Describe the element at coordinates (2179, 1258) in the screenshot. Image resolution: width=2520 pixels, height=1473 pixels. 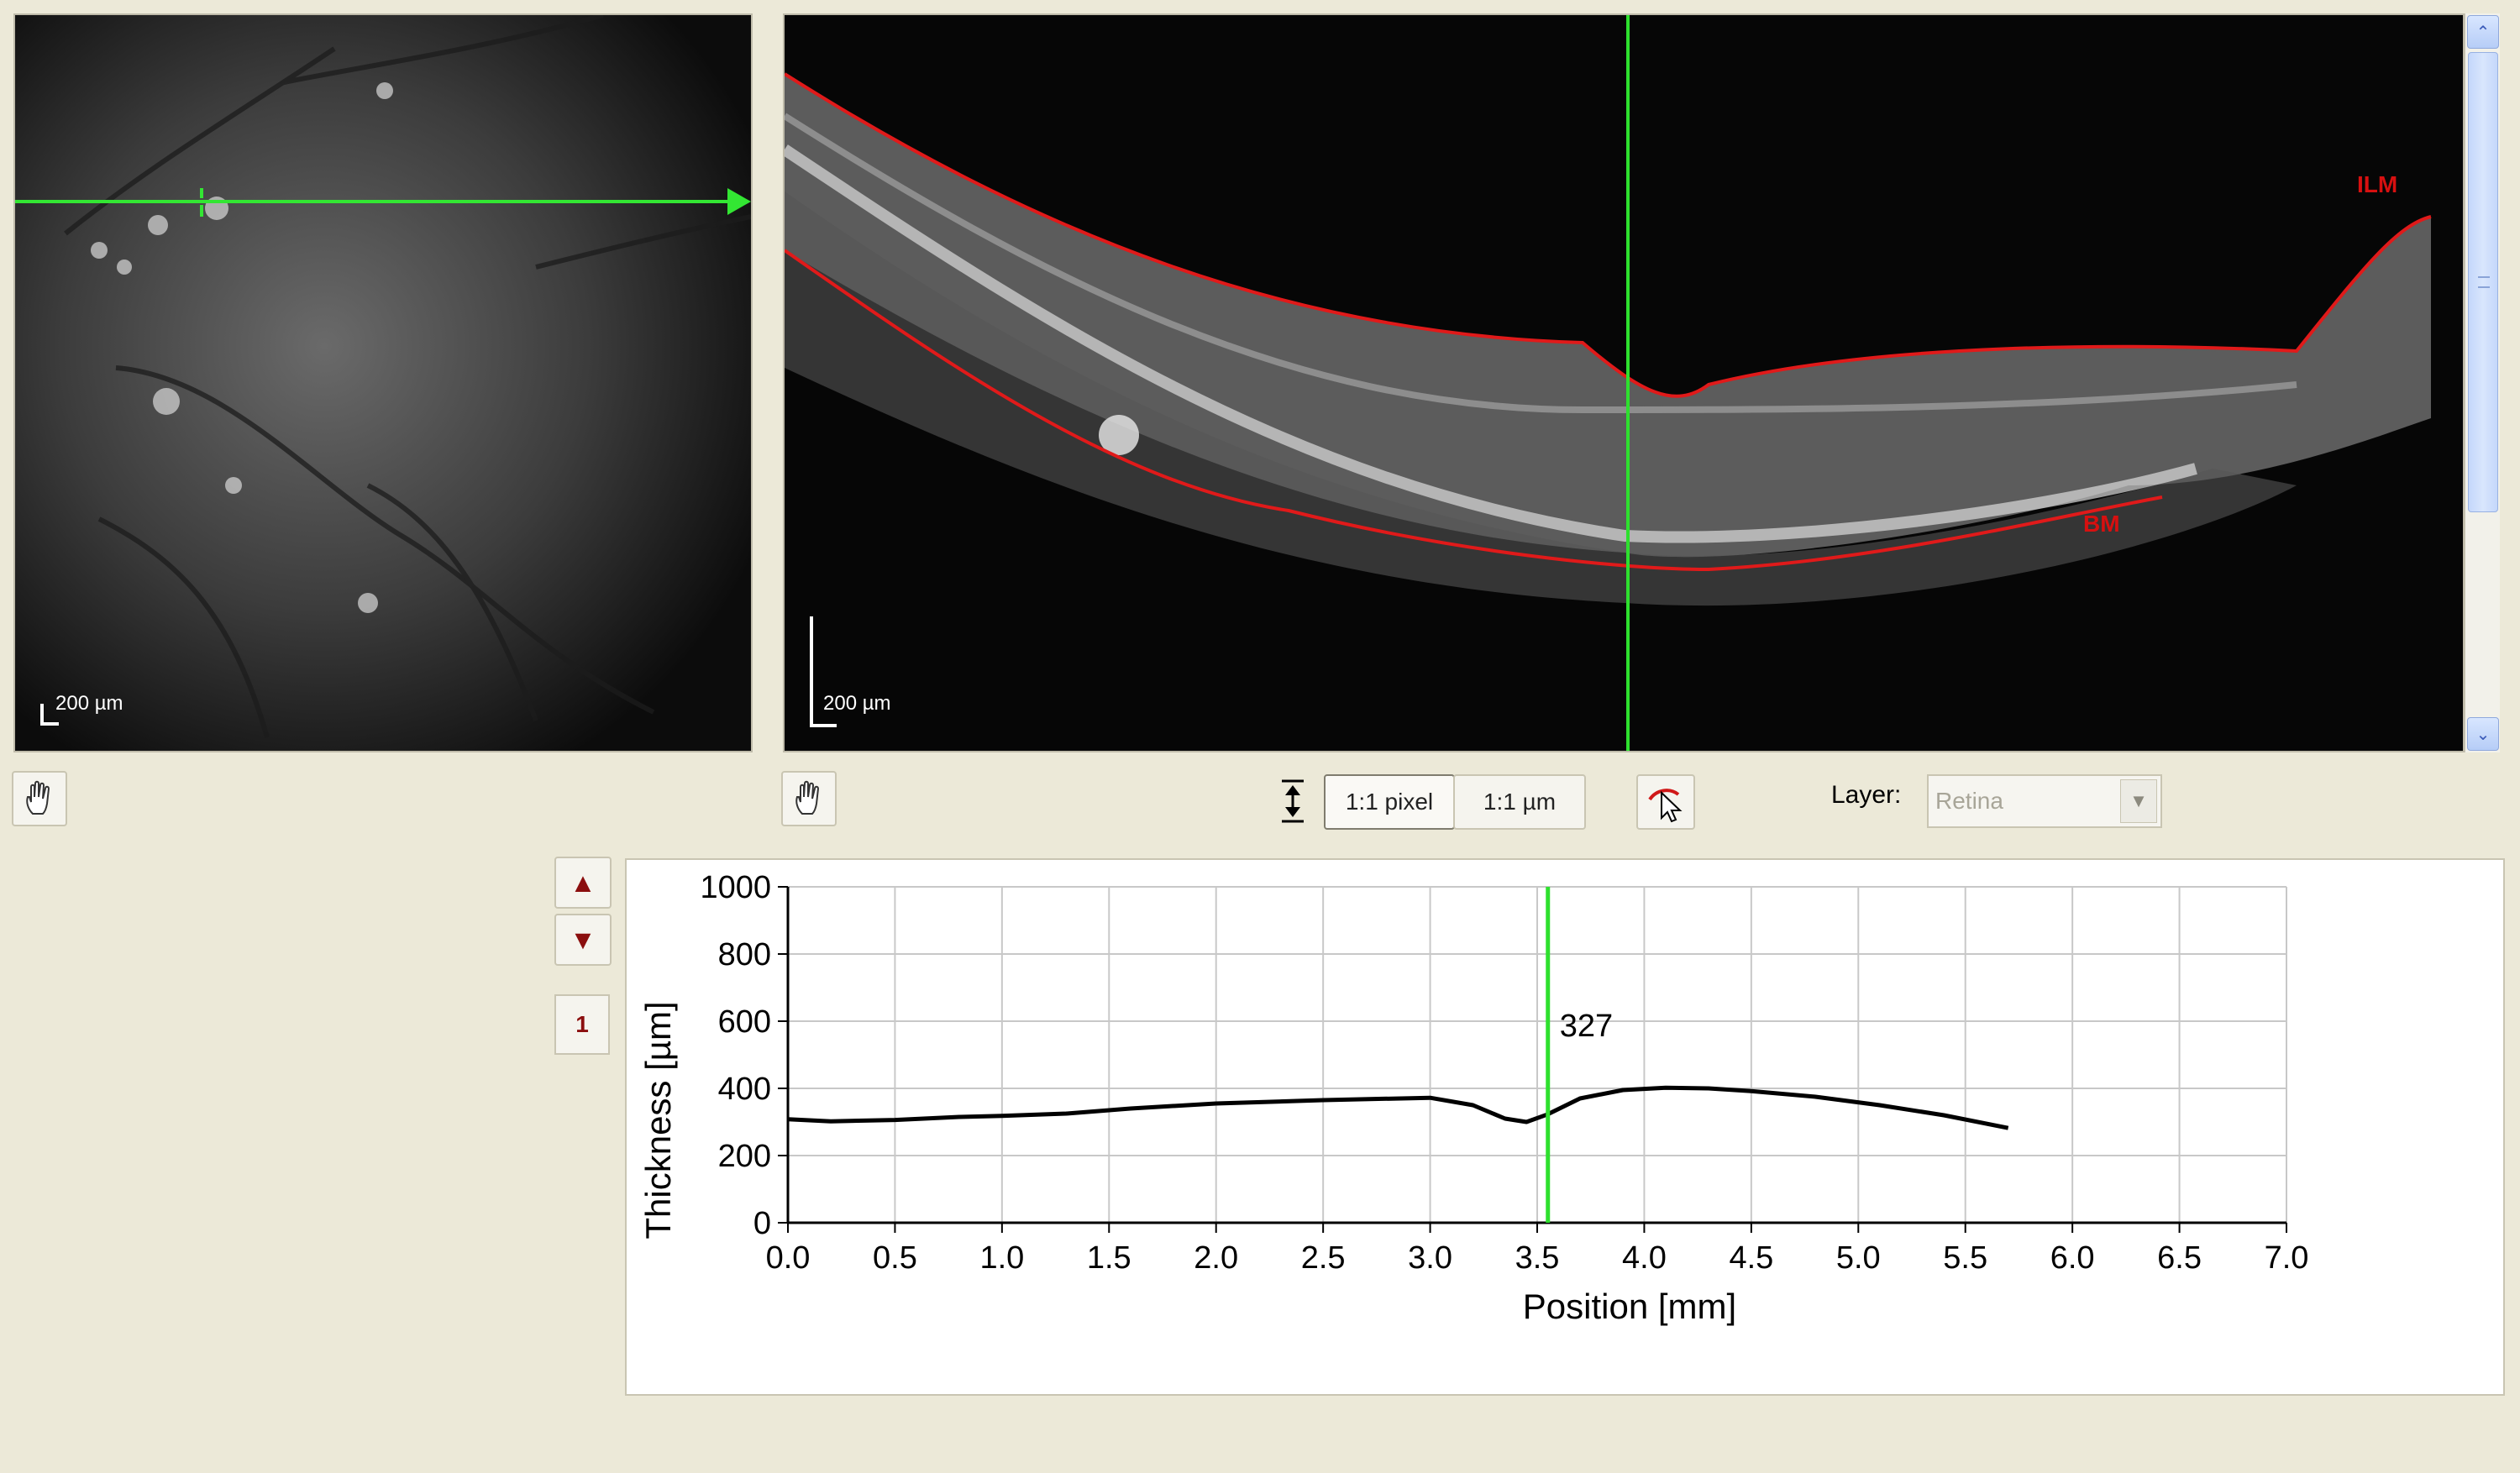
I see `x-tick-label: 6.5` at that location.